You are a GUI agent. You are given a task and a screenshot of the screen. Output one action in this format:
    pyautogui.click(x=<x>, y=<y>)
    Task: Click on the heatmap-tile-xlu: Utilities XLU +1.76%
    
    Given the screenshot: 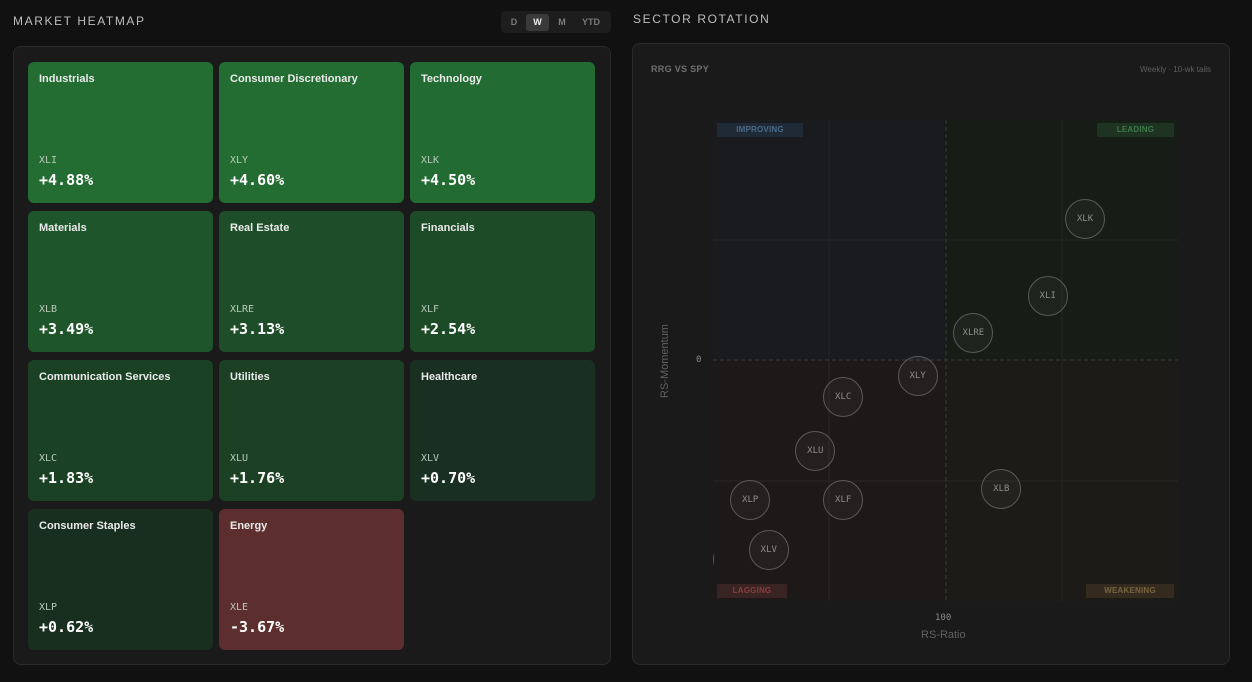 What is the action you would take?
    pyautogui.click(x=311, y=430)
    